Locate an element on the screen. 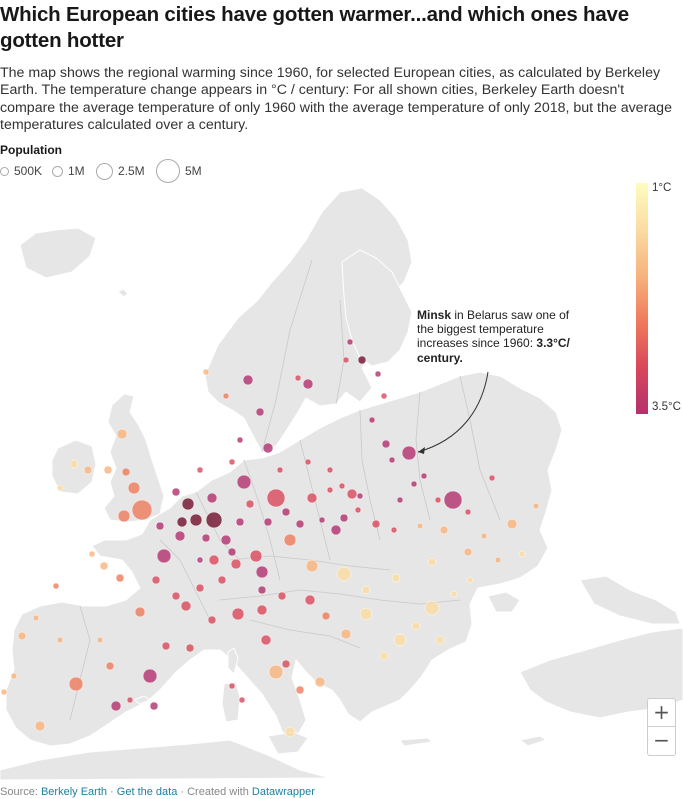 The width and height of the screenshot is (683, 799). zoom-out-button: − is located at coordinates (661, 741).